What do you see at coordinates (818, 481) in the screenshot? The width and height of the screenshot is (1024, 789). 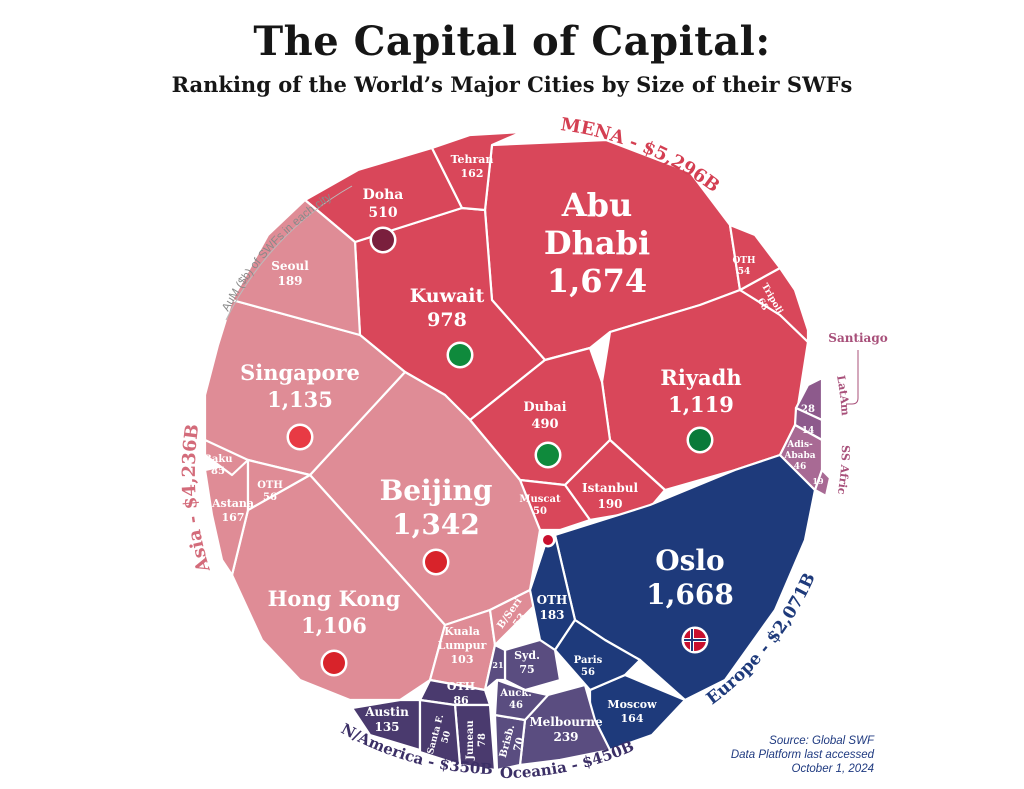 I see `city-label-35: 19` at bounding box center [818, 481].